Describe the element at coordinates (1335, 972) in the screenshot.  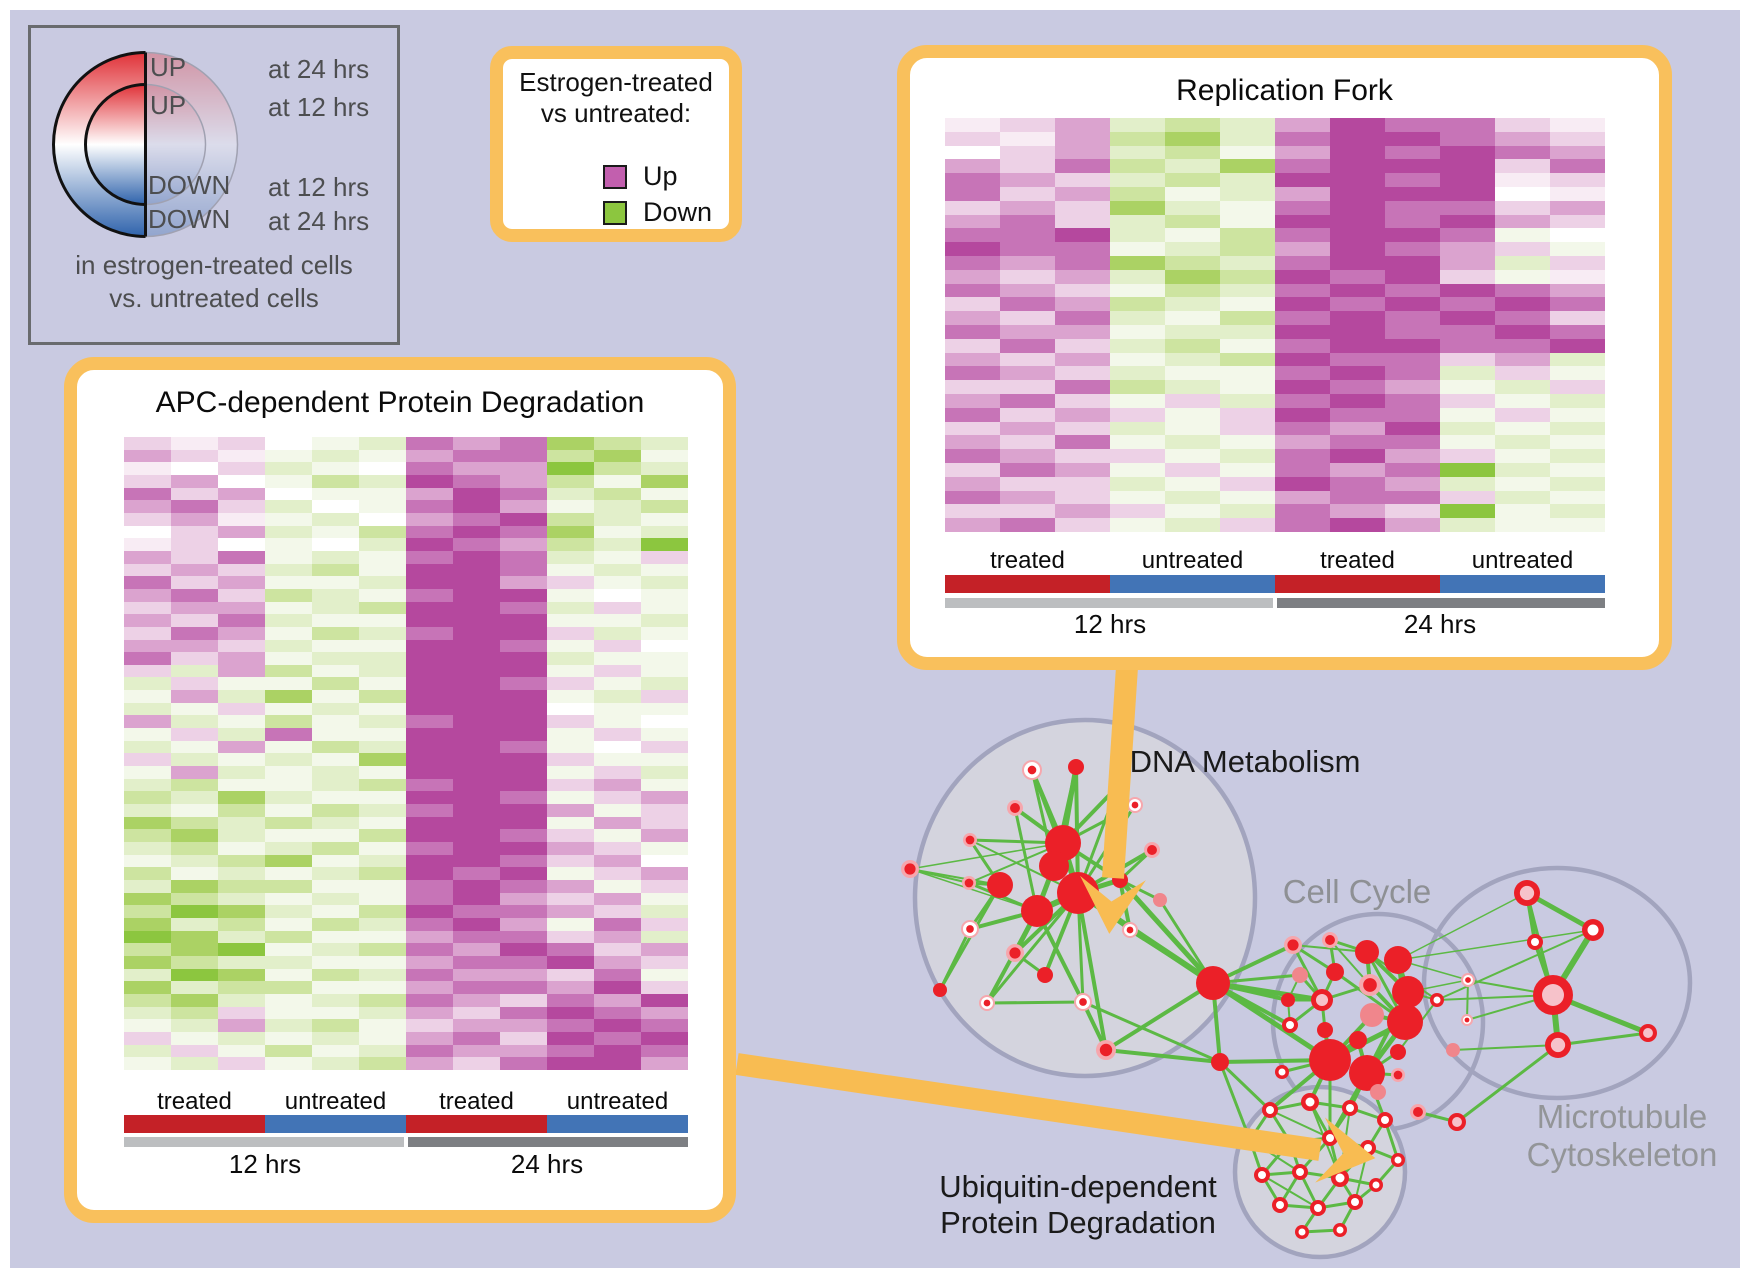
I see `network-node-red` at that location.